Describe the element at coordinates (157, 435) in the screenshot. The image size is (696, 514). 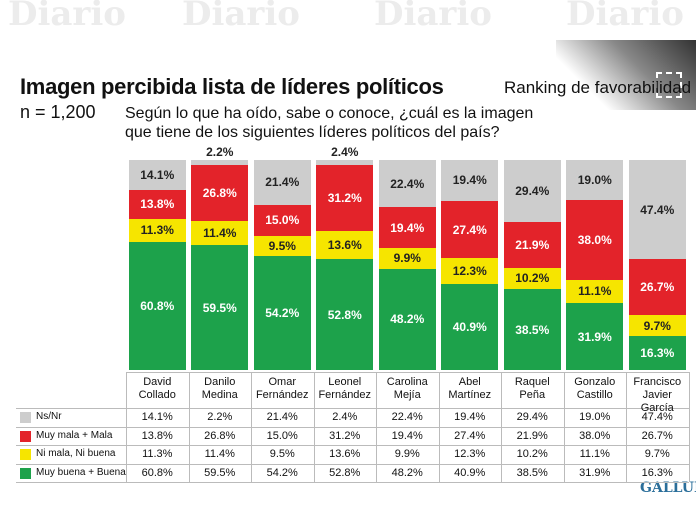
I see `table-value: 13.8%` at that location.